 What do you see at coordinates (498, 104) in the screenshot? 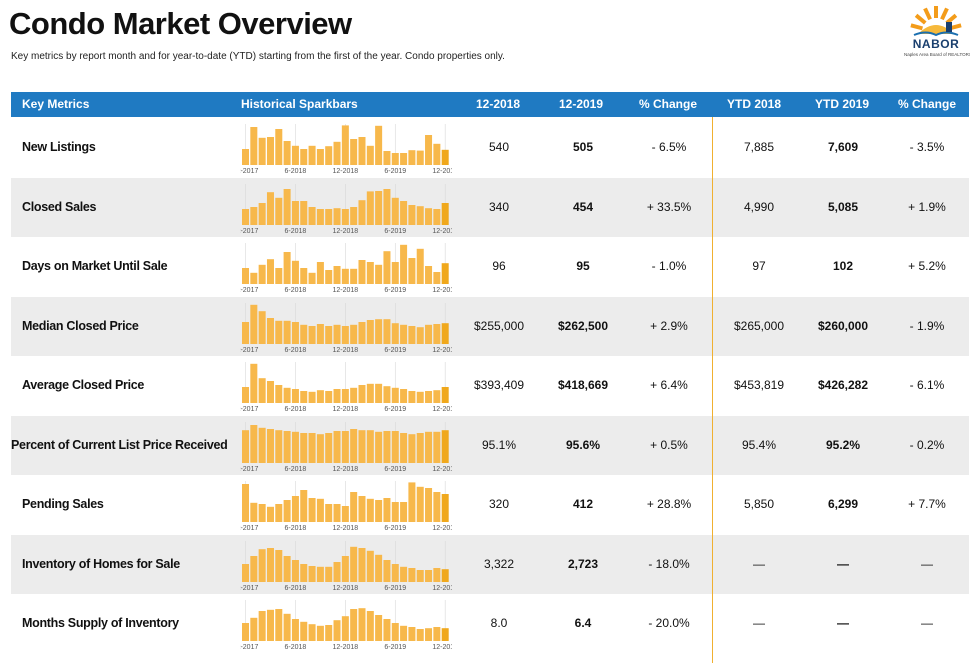
I see `col-12-2018: 12-2018` at bounding box center [498, 104].